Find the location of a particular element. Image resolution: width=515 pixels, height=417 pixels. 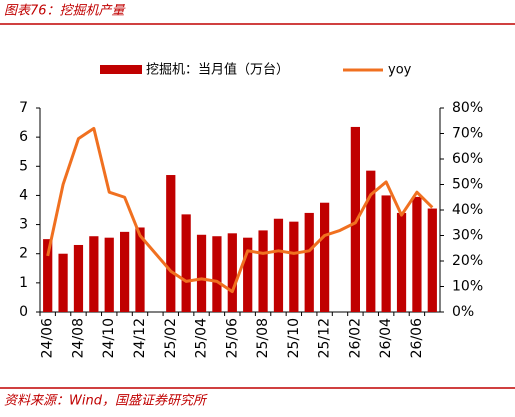

y2-tick-label: 30% is located at coordinates (467, 236).